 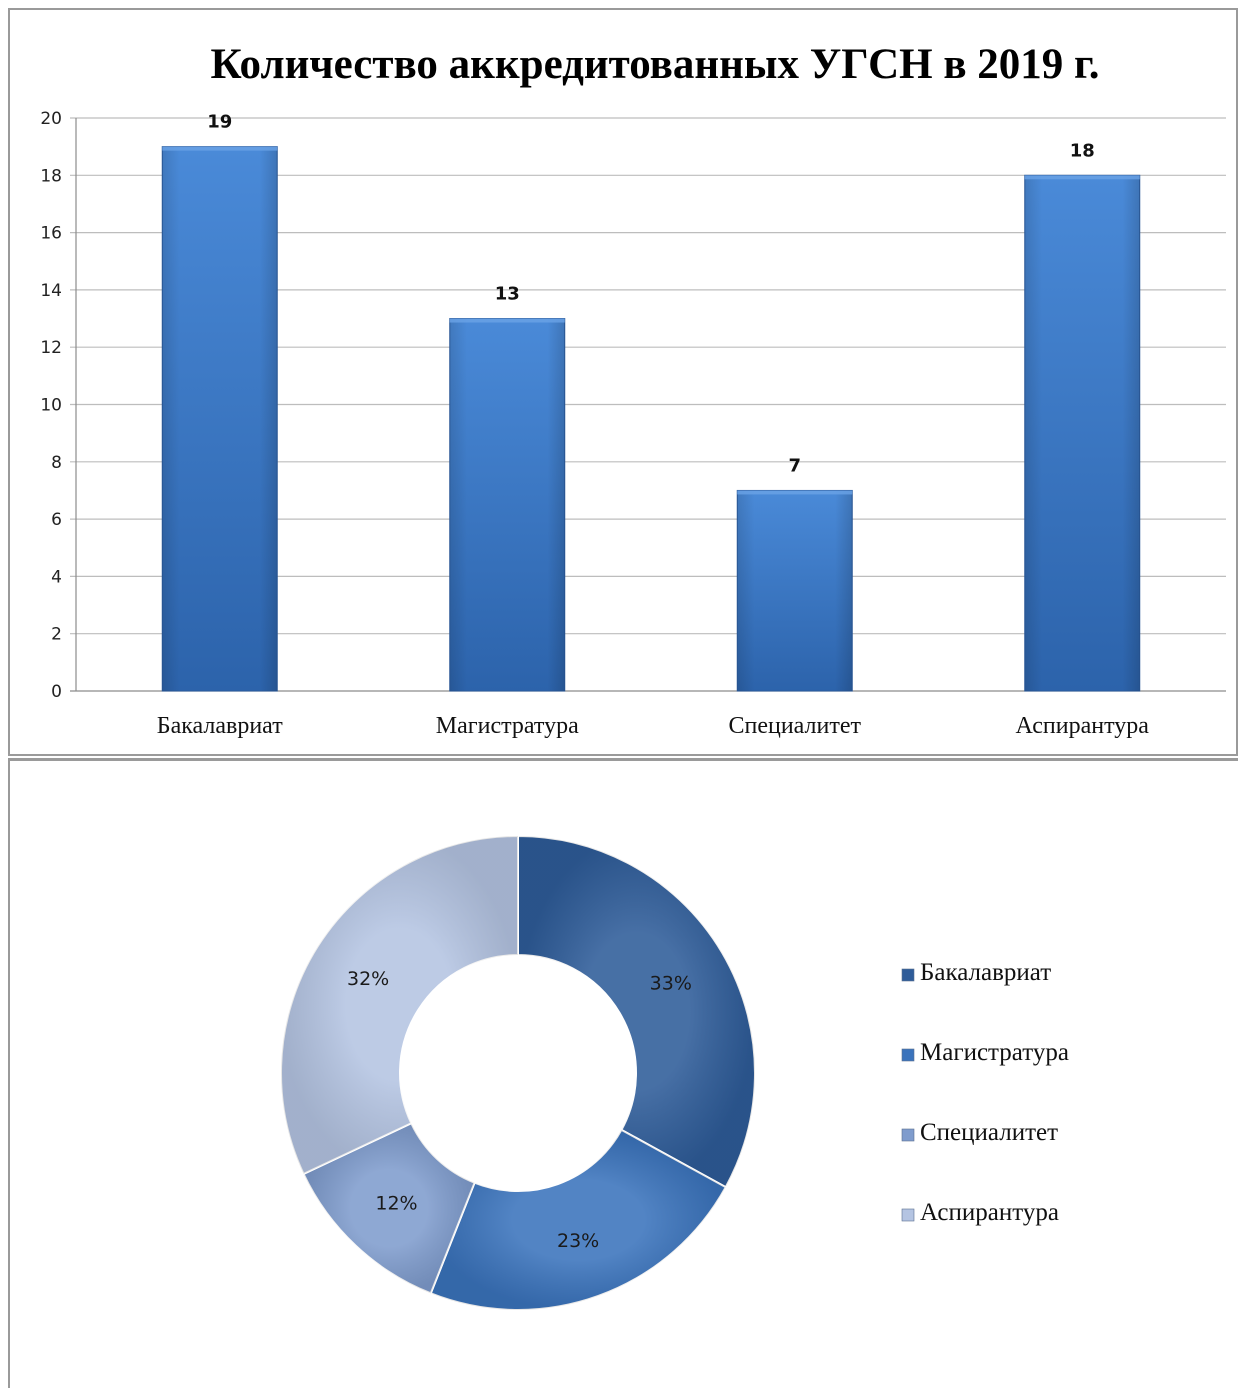 I want to click on donut-data-label: 23%, so click(x=578, y=1241).